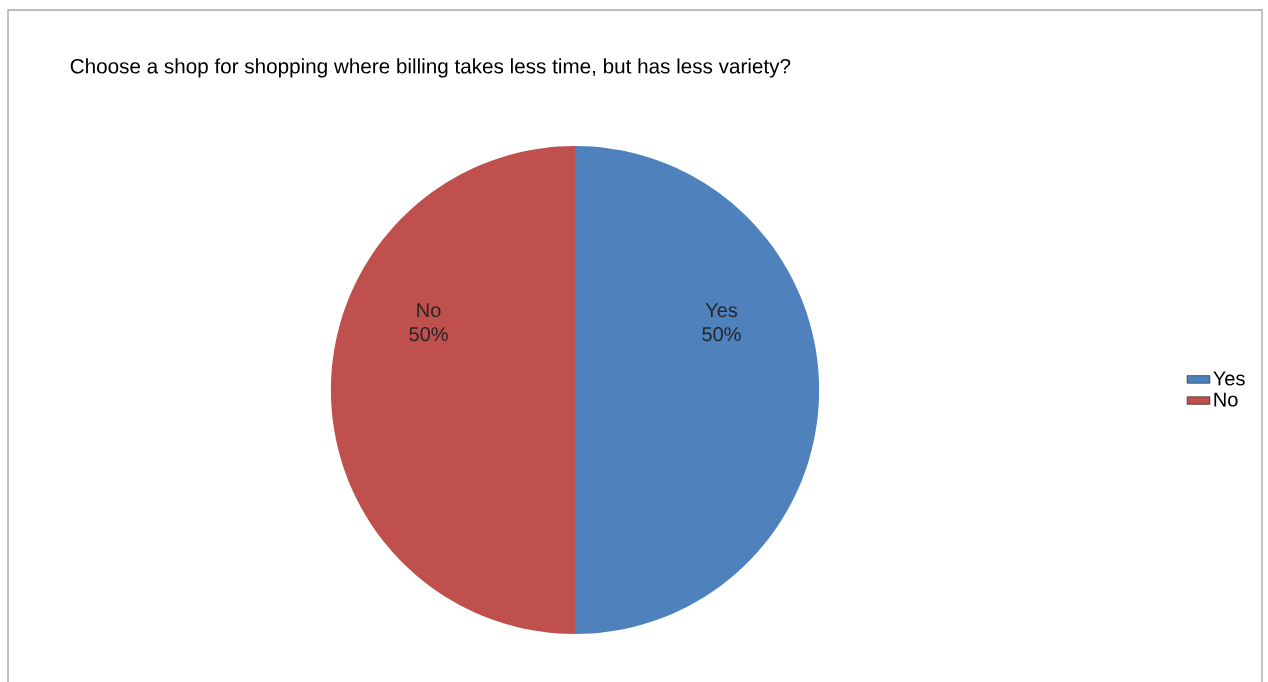 The width and height of the screenshot is (1268, 682). What do you see at coordinates (429, 310) in the screenshot?
I see `slice-label: No` at bounding box center [429, 310].